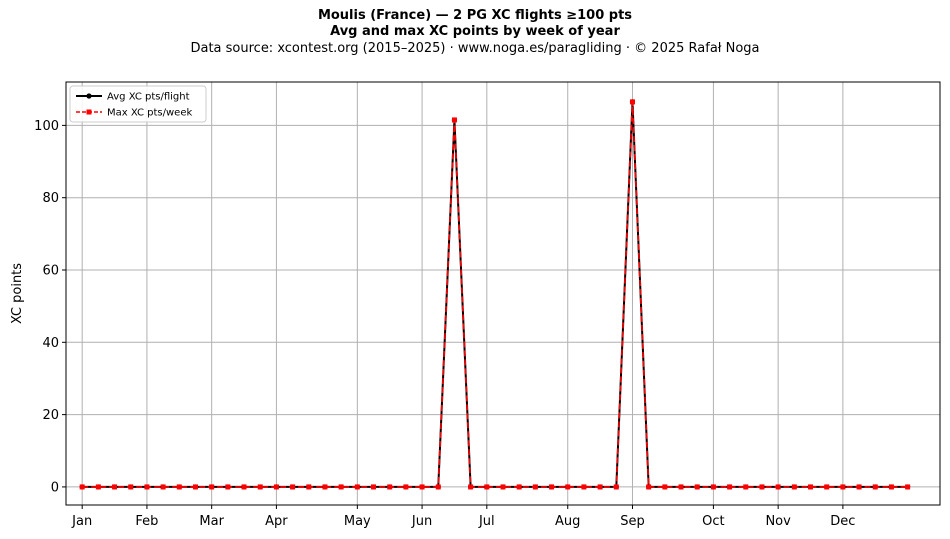 The image size is (950, 539). Describe the element at coordinates (17, 293) in the screenshot. I see `y-axis-label: XC points` at that location.